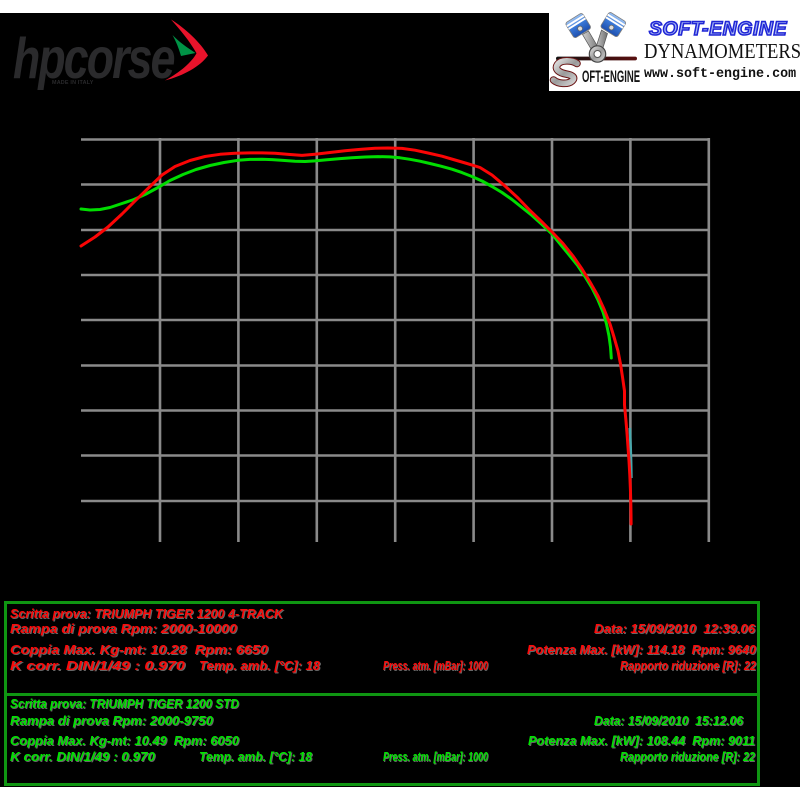 The width and height of the screenshot is (800, 800). I want to click on svg-text: MADE IN ITALY, so click(73, 83).